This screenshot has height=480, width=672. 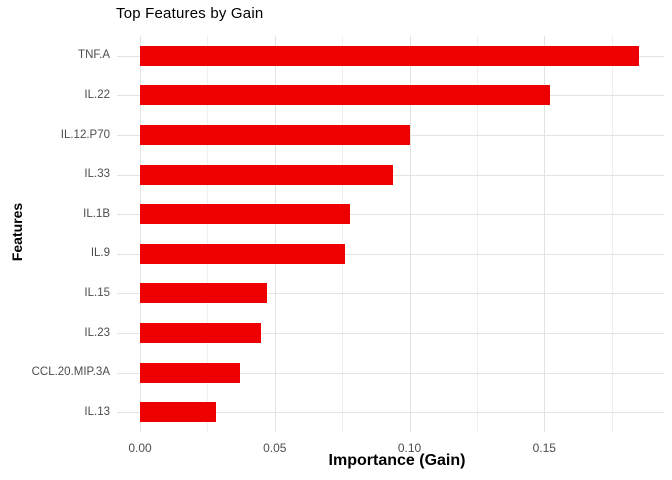 What do you see at coordinates (94, 55) in the screenshot?
I see `y-tick-label: TNF.A` at bounding box center [94, 55].